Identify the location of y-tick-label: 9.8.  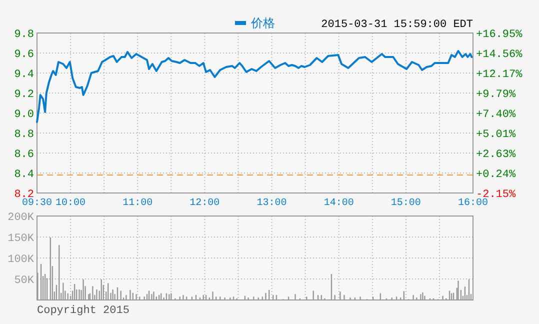
(24, 35).